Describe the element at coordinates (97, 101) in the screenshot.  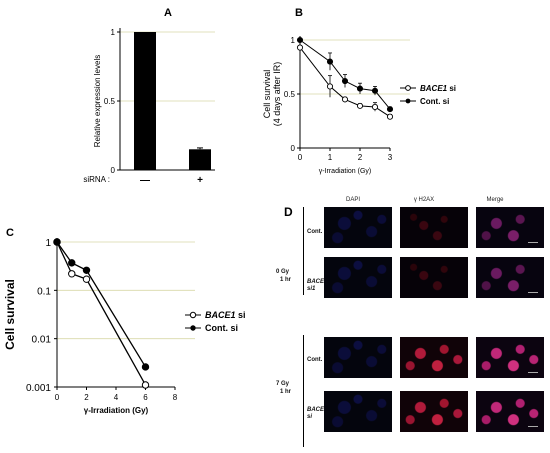
I see `y-axis-label: Relative expression levels` at that location.